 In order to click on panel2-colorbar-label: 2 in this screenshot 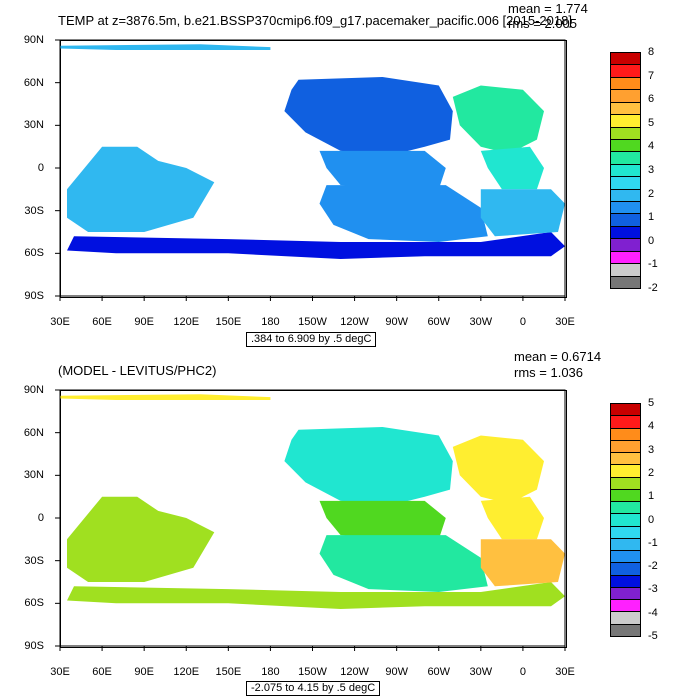, I will do `click(651, 472)`.